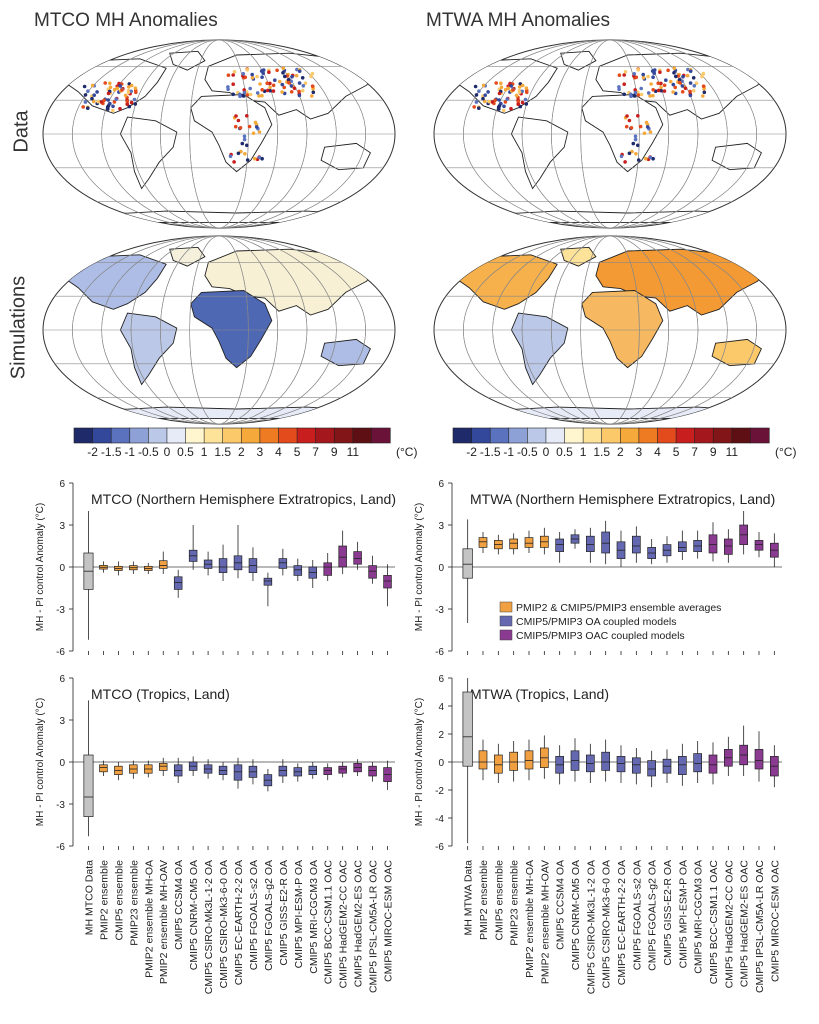 The image size is (819, 1024). I want to click on category-label: CMIP5 CSIRO-Mk3L-1-2 OA, so click(209, 927).